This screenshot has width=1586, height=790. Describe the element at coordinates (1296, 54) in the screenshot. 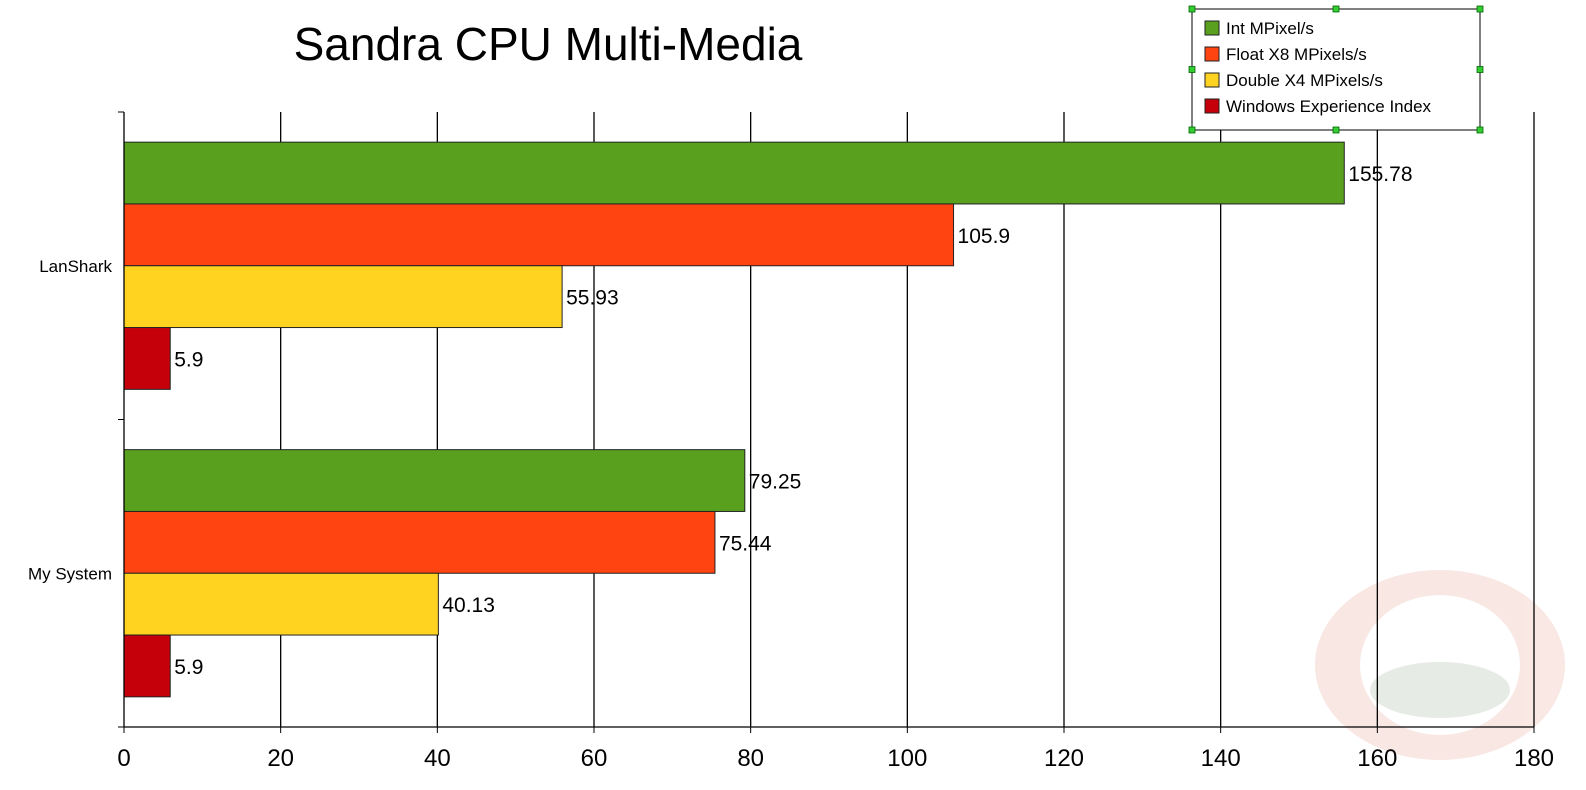

I see `legend-label: Float X8 MPixels/s` at that location.